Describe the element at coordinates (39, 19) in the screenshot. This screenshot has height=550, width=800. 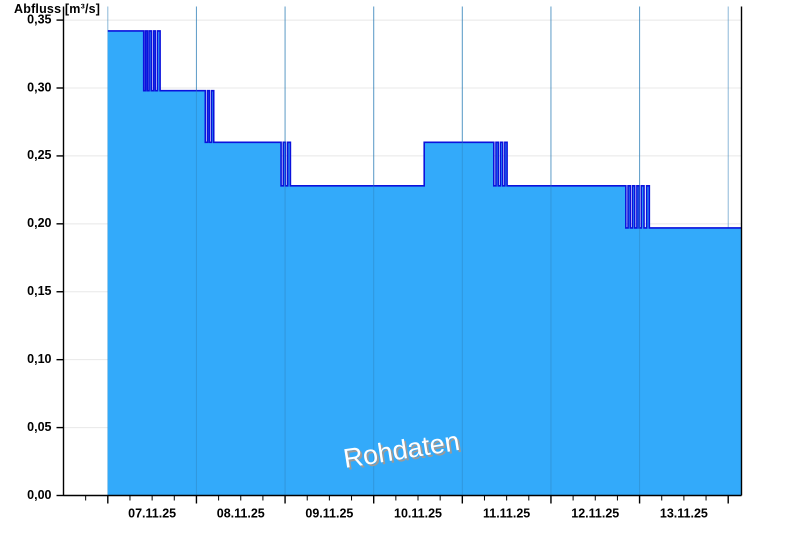
I see `y-tick-label: 0,35` at that location.